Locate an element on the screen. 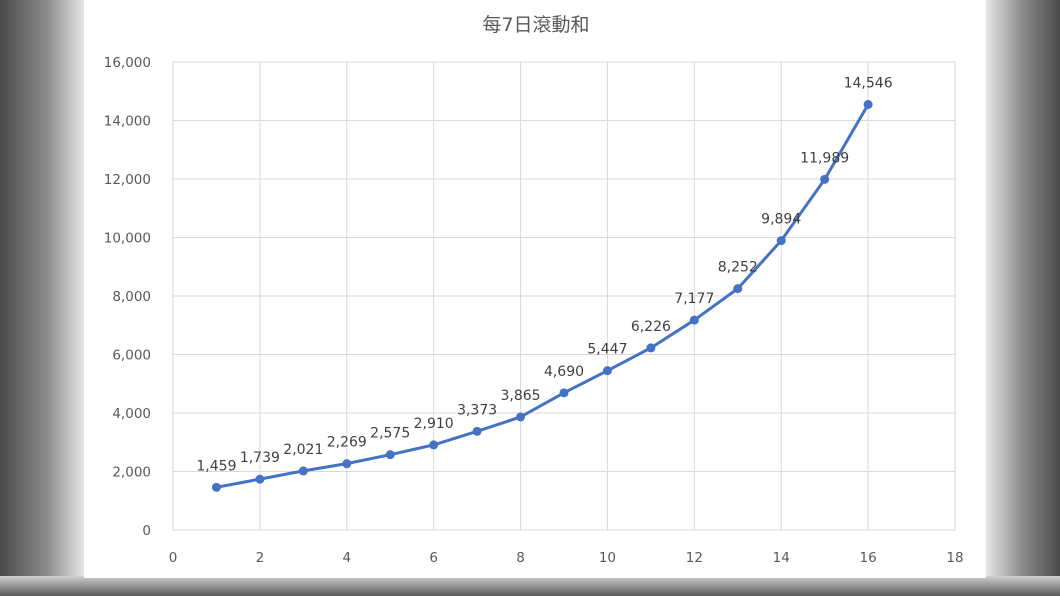 The height and width of the screenshot is (596, 1060). data-label: 4,690 is located at coordinates (564, 372).